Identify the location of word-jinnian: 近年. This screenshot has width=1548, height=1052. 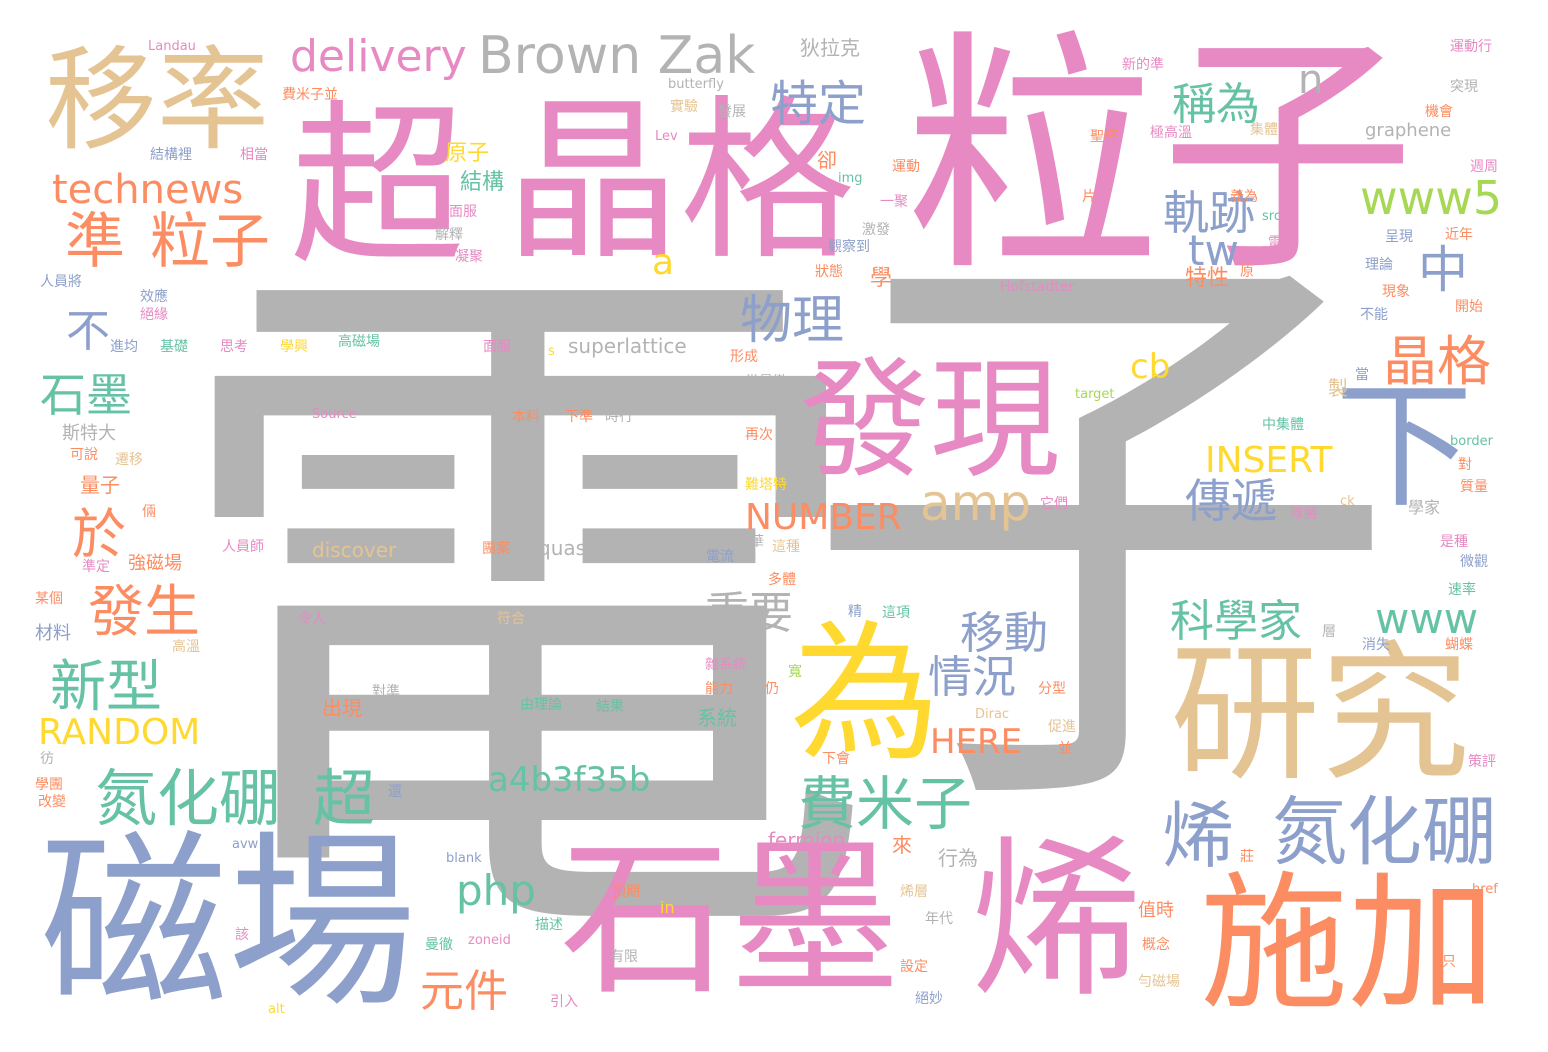
(1459, 235).